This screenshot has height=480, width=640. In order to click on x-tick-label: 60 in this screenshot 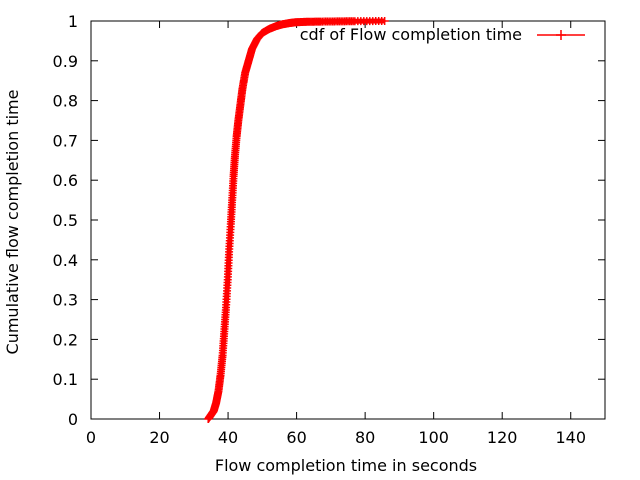, I will do `click(296, 437)`.